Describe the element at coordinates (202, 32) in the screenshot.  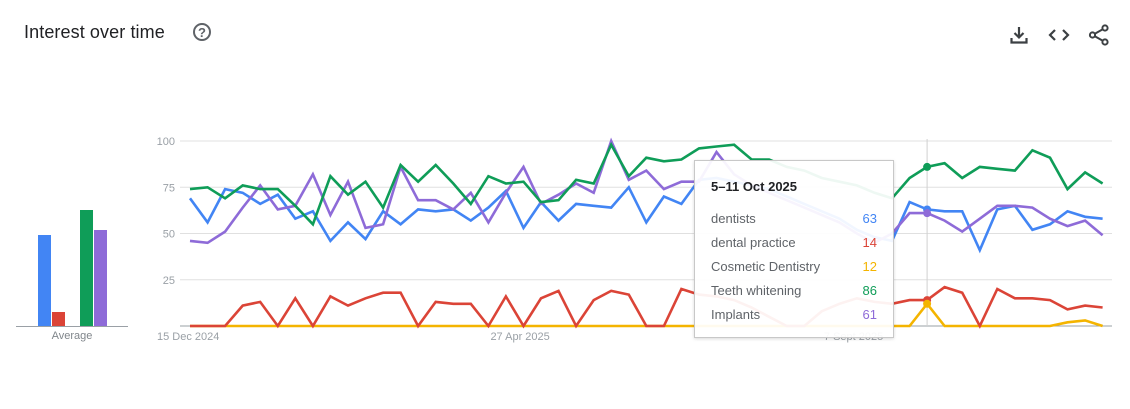
I see `help-circle-icon: ?` at that location.